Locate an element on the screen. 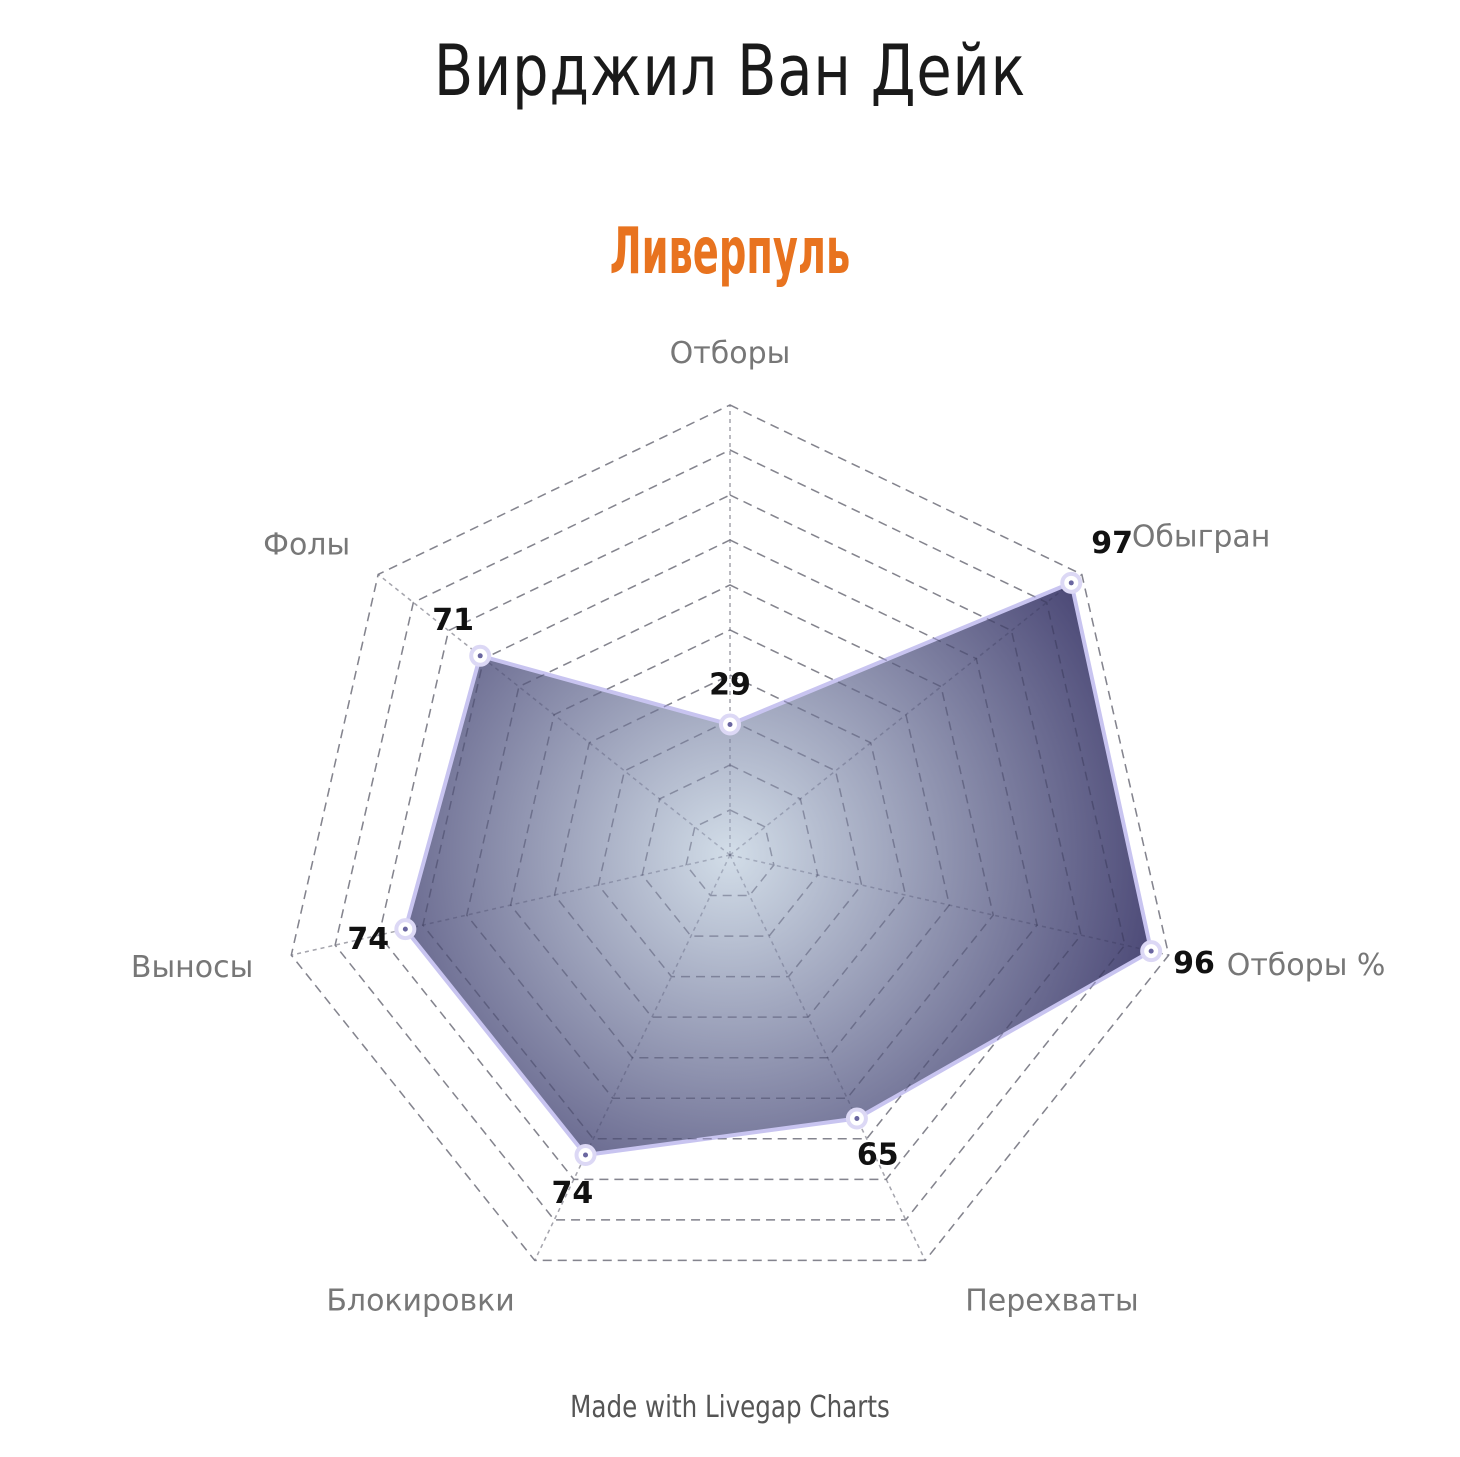 This screenshot has height=1457, width=1460. axis-label: Блокировки is located at coordinates (420, 1300).